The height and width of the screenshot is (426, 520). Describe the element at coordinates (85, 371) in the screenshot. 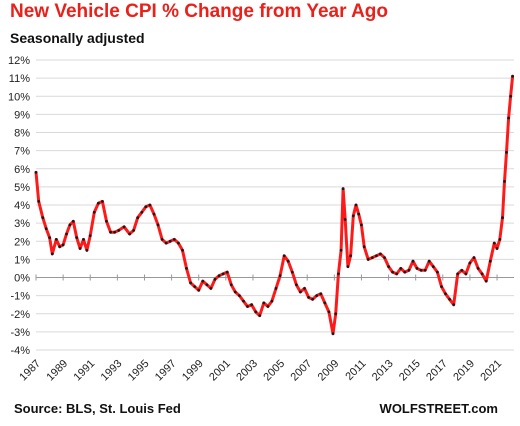

I see `x-tick-label: 1991` at that location.